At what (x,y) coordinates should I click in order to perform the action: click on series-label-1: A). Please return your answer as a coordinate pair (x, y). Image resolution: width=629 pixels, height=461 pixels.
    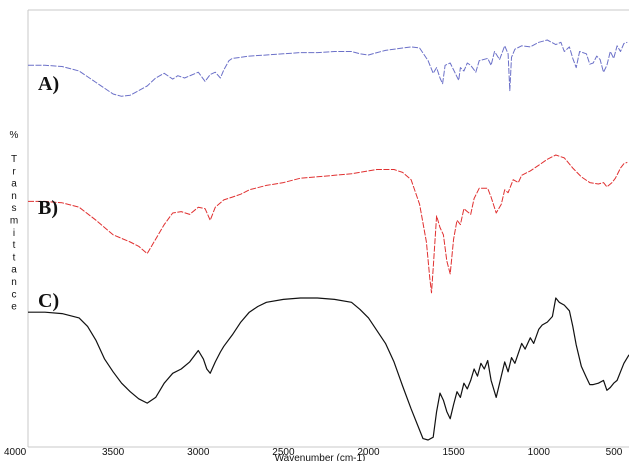
    Looking at the image, I should click on (48, 84).